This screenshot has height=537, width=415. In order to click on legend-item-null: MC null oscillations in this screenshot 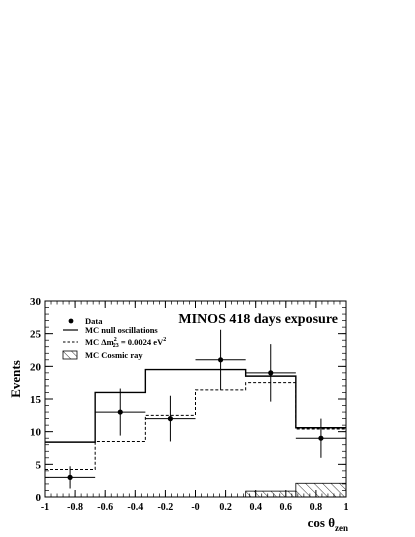, I will do `click(110, 330)`.